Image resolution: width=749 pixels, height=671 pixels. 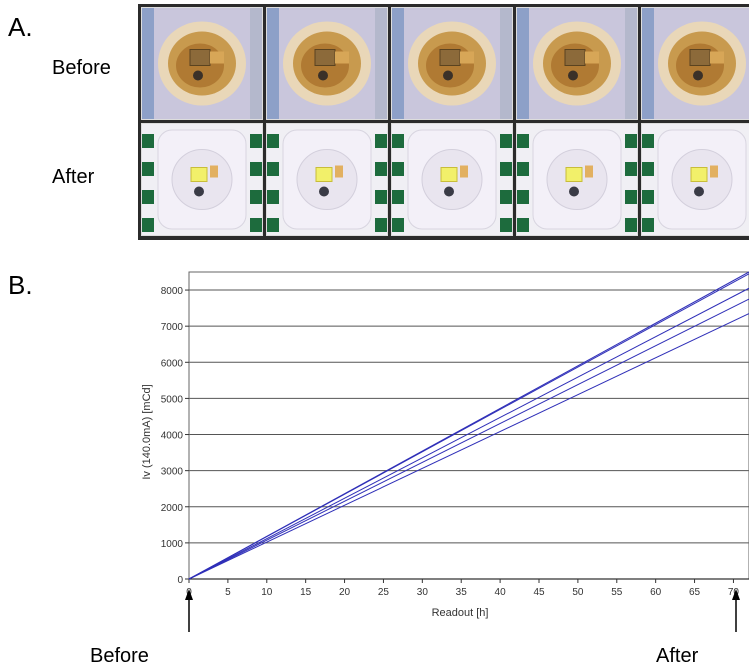 I want to click on y-tick-label: 6000, so click(x=172, y=363).